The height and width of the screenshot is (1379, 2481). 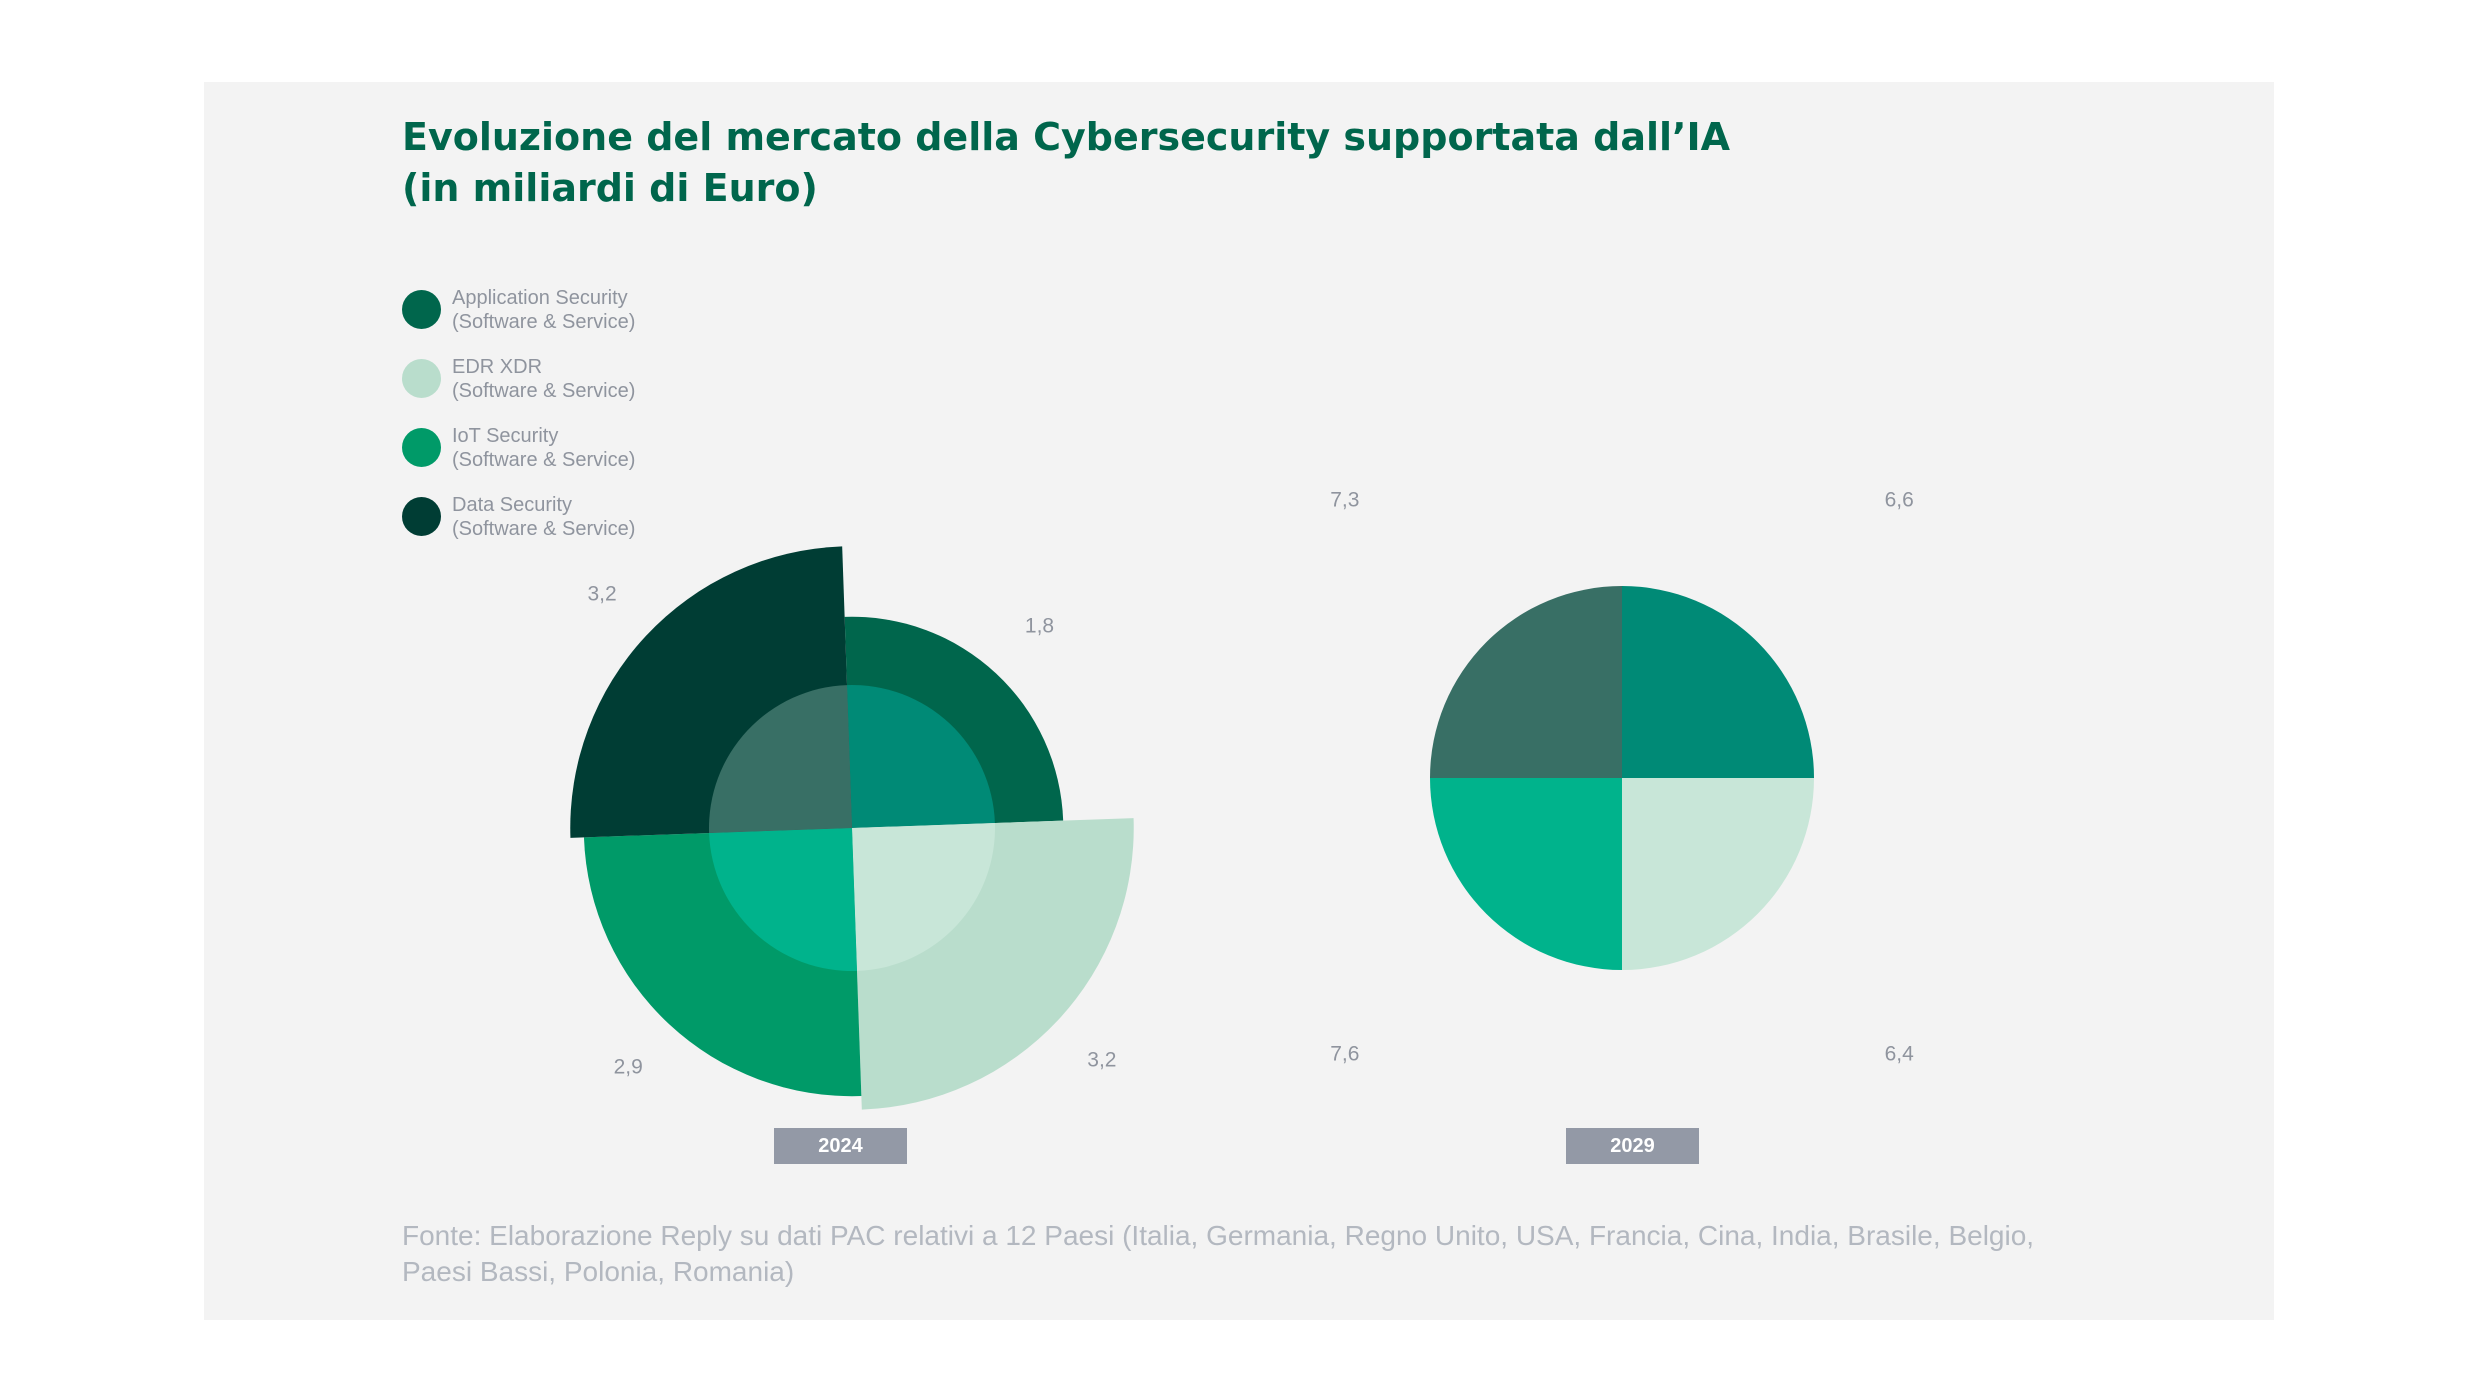 I want to click on inner-sector-application-security-2029, so click(x=1718, y=682).